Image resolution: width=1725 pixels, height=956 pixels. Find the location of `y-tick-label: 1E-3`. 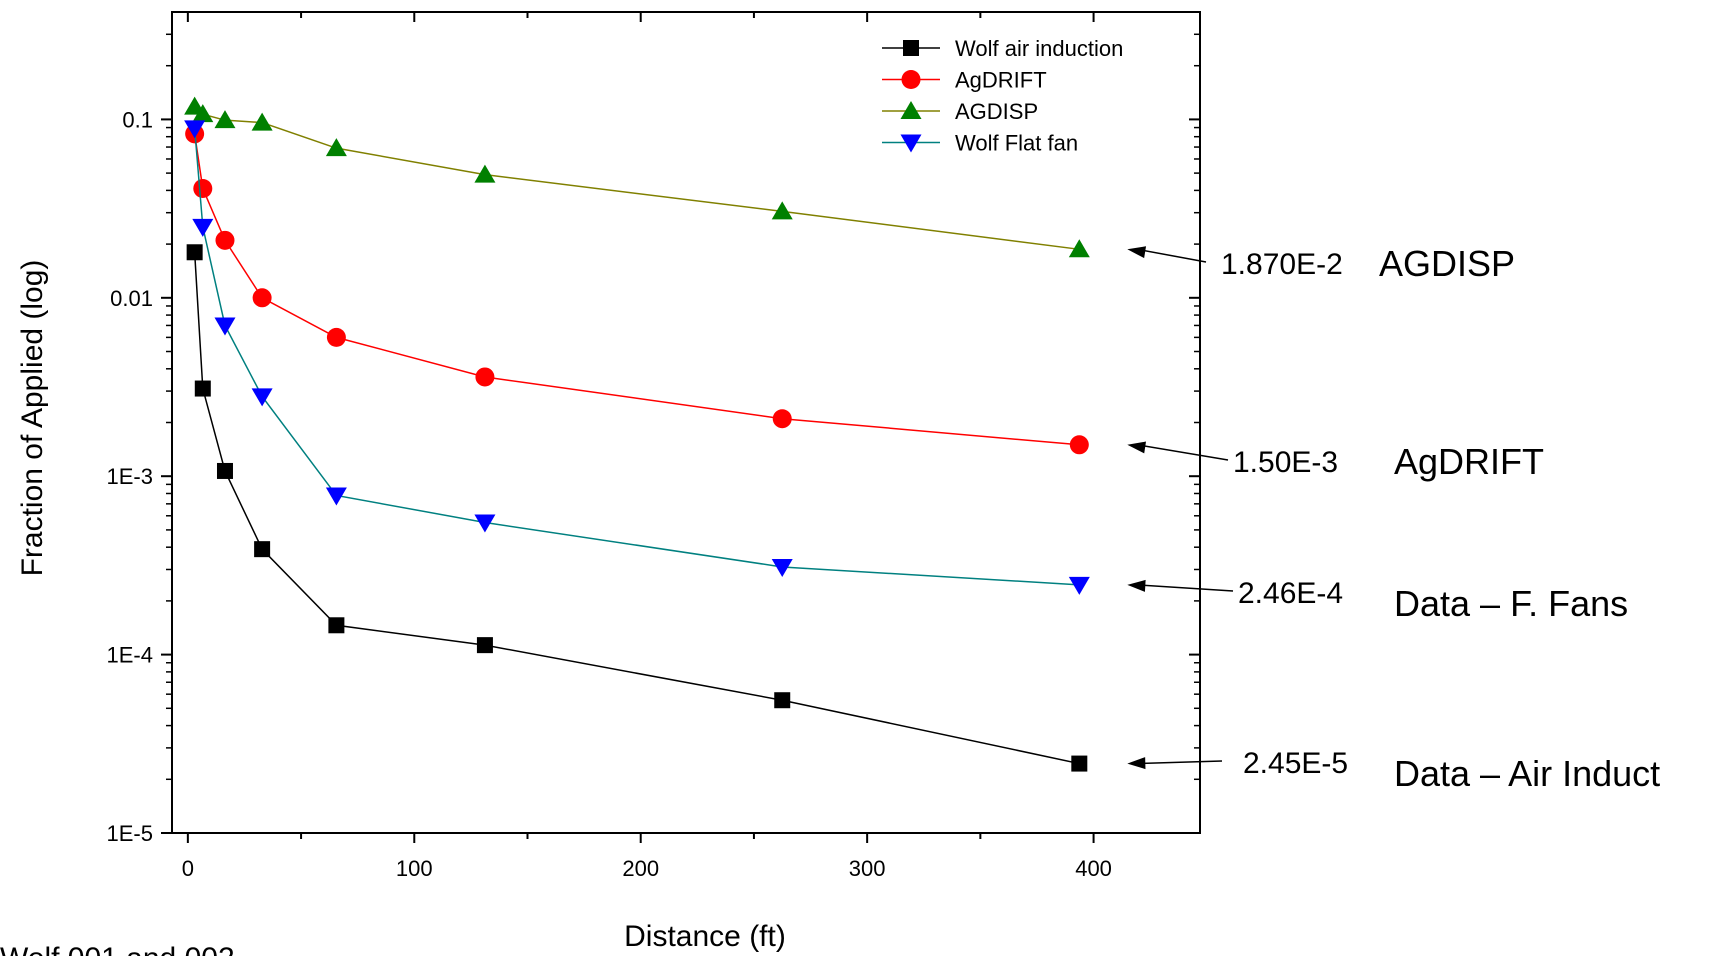

y-tick-label: 1E-3 is located at coordinates (130, 476).